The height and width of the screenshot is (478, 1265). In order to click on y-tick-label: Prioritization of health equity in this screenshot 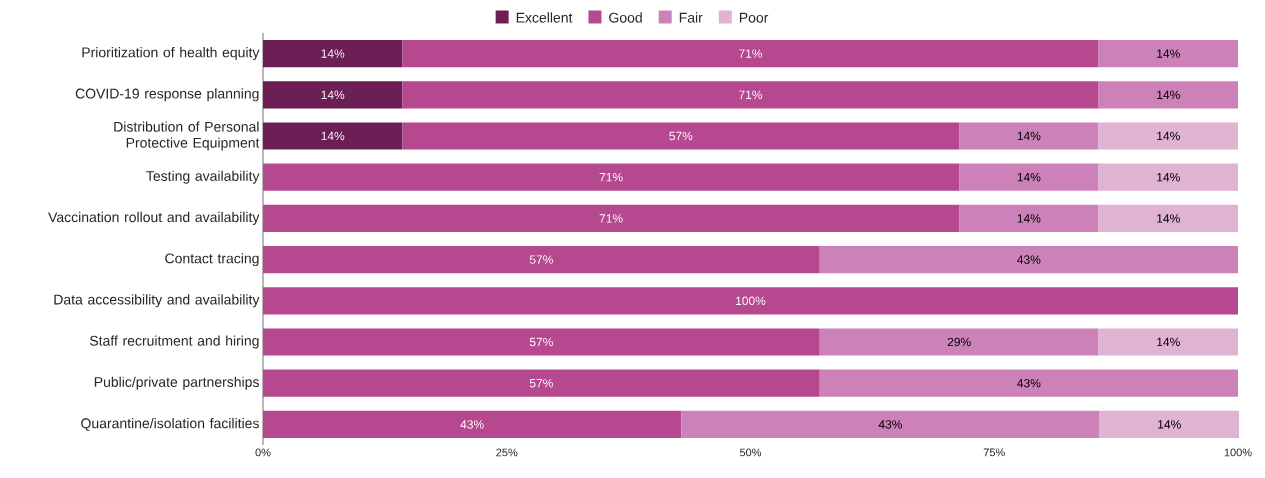, I will do `click(171, 54)`.